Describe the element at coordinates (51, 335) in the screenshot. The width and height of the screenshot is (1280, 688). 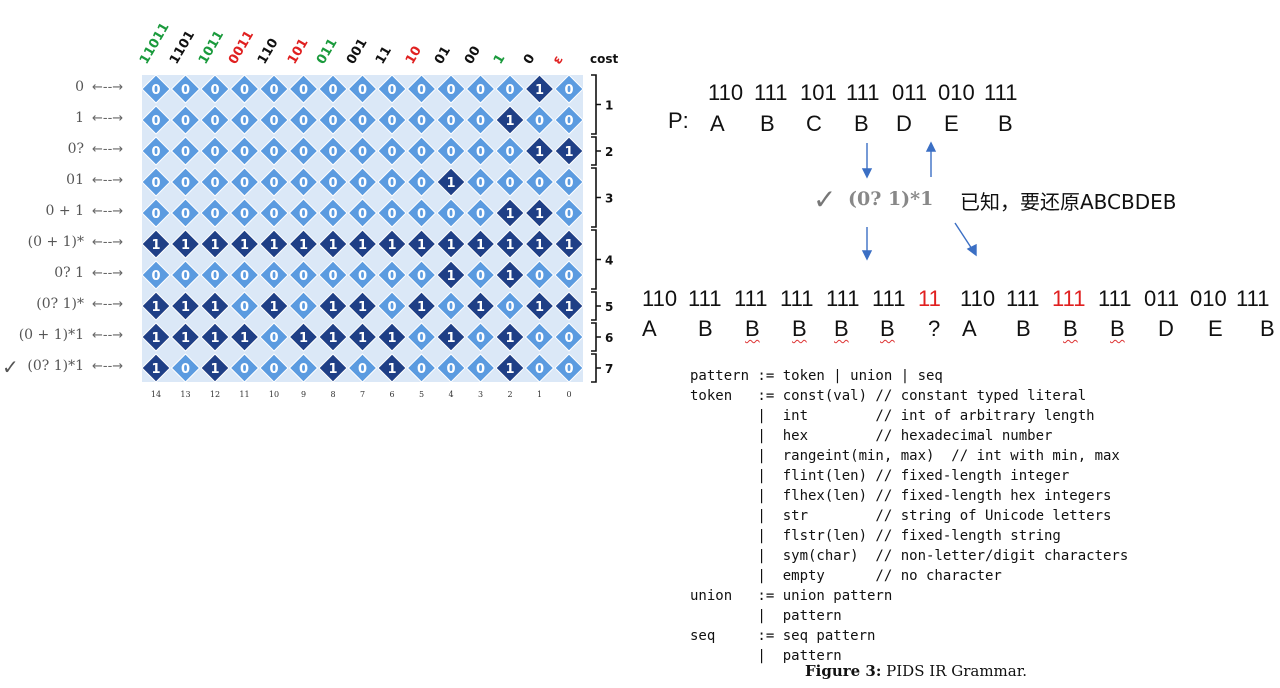
I see `row-label: (0 + 1)*1` at that location.